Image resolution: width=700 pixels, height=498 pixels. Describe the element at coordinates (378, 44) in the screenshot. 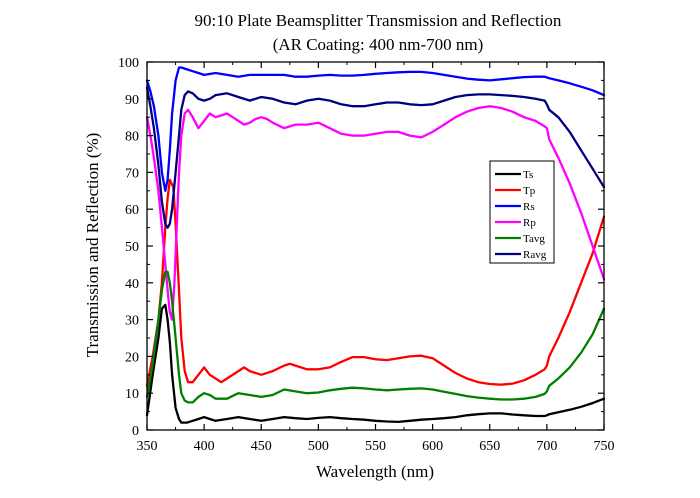

I see `chart-subtitle: (AR Coating: 400 nm-700 nm)` at that location.